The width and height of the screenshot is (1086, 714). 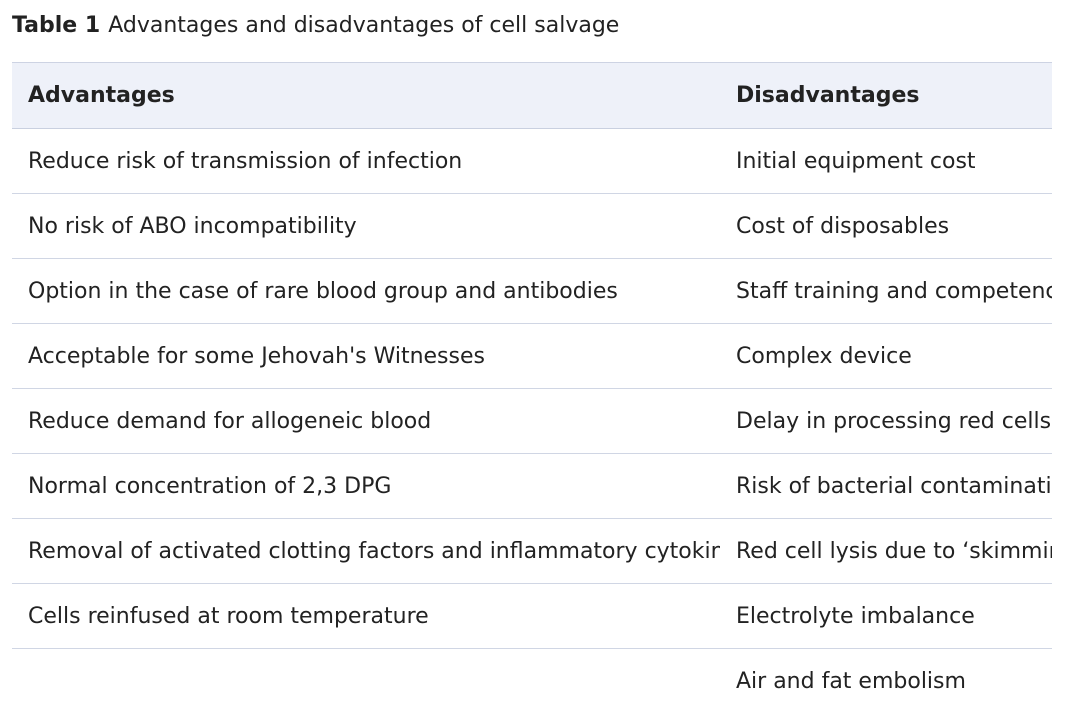 What do you see at coordinates (886, 226) in the screenshot?
I see `disadvantage-cell: Cost of disposables` at bounding box center [886, 226].